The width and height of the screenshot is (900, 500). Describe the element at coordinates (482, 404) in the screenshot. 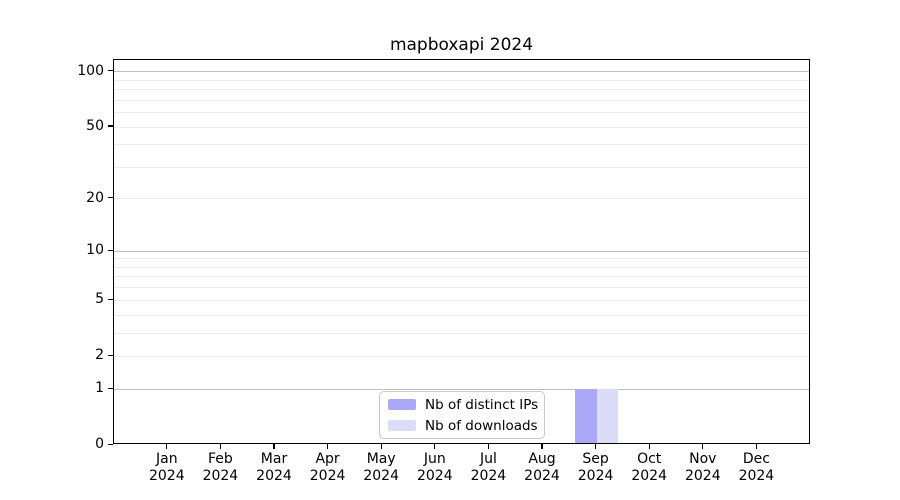

I see `legend-label-distinct-ips: Nb of distinct IPs` at that location.